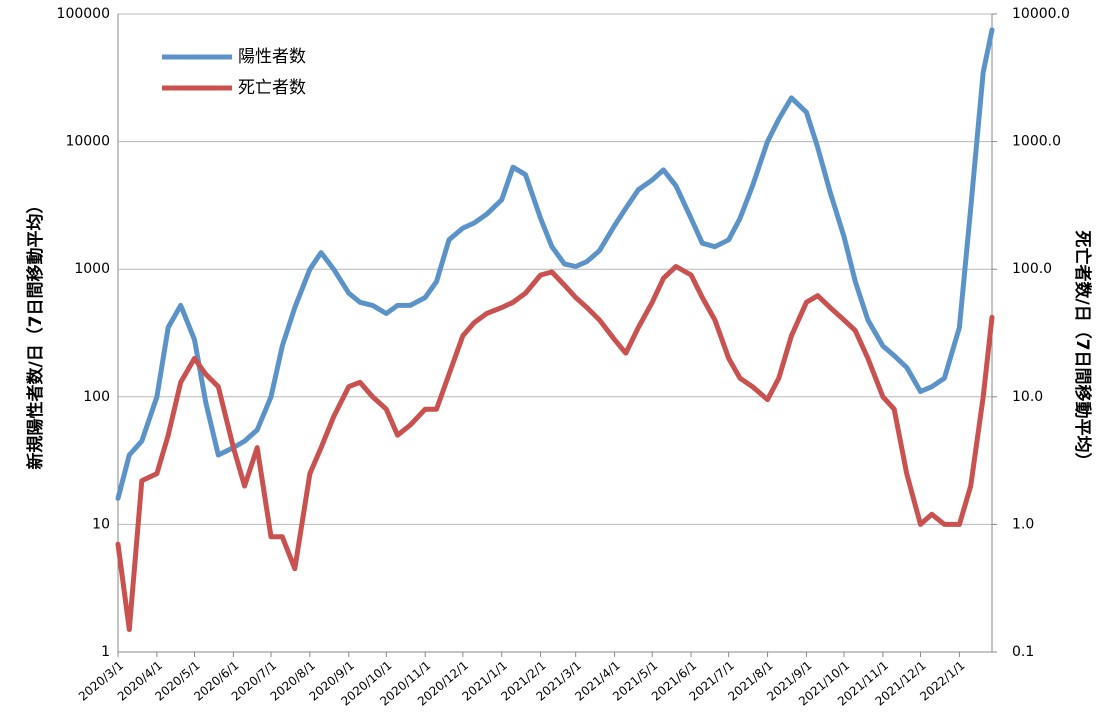 The height and width of the screenshot is (718, 1104). I want to click on y-tick-label: 10000, so click(87, 142).